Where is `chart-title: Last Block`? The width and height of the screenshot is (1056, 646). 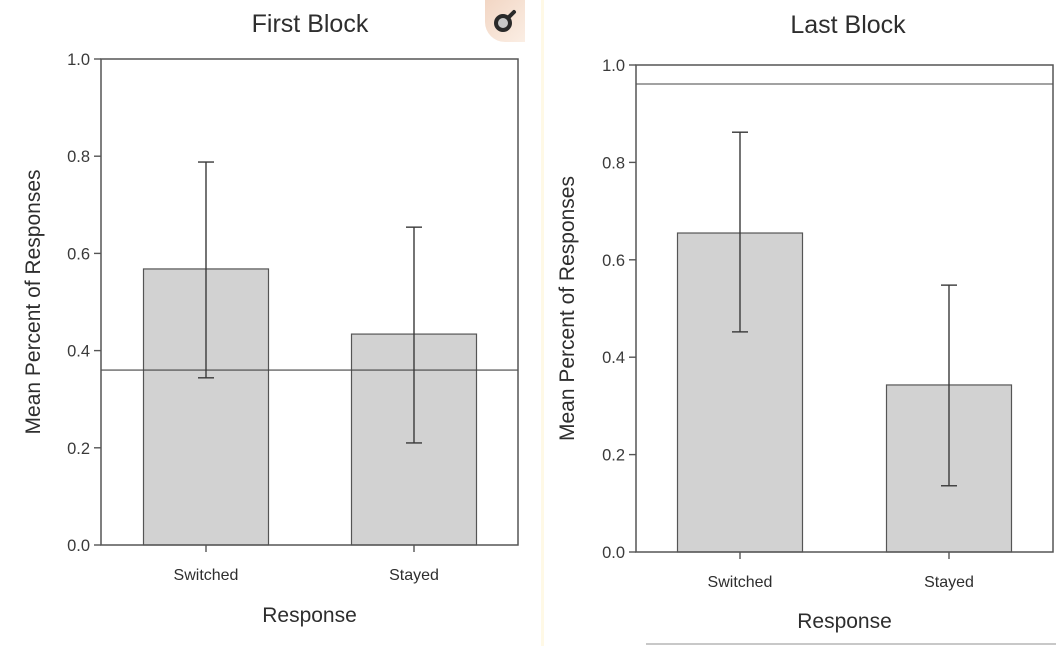
chart-title: Last Block is located at coordinates (848, 25).